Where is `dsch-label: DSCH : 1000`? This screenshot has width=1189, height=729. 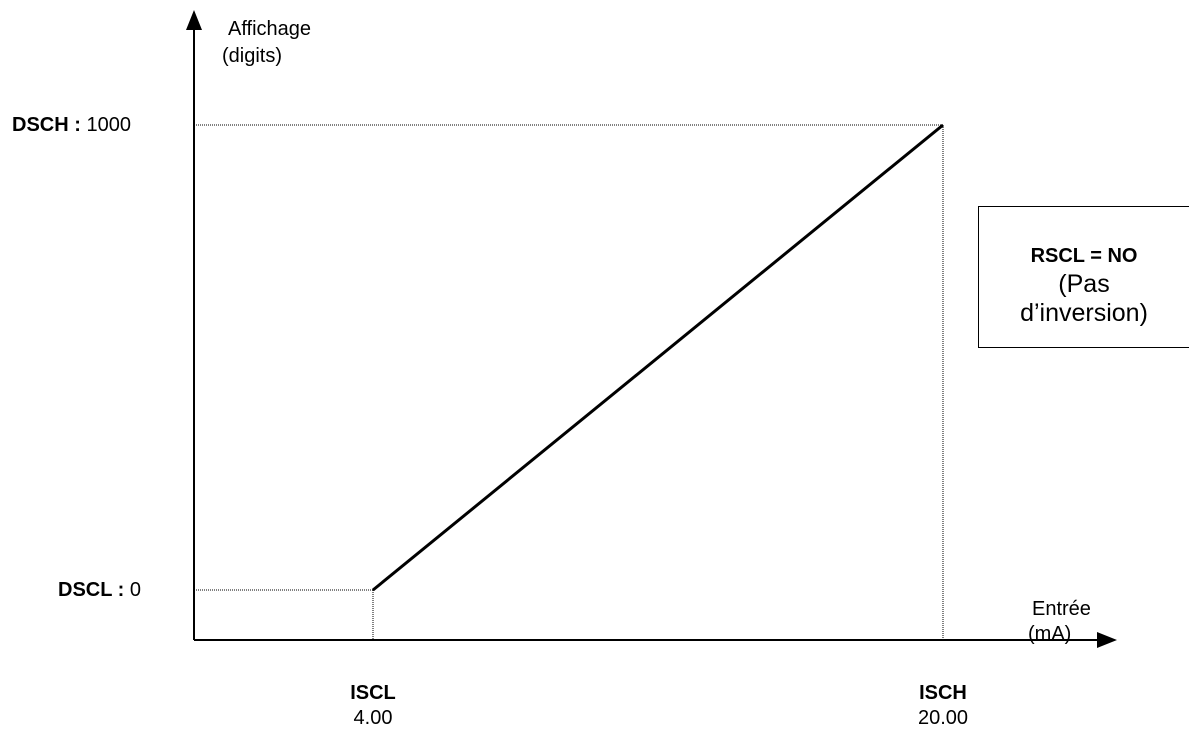
dsch-label: DSCH : 1000 is located at coordinates (71, 125).